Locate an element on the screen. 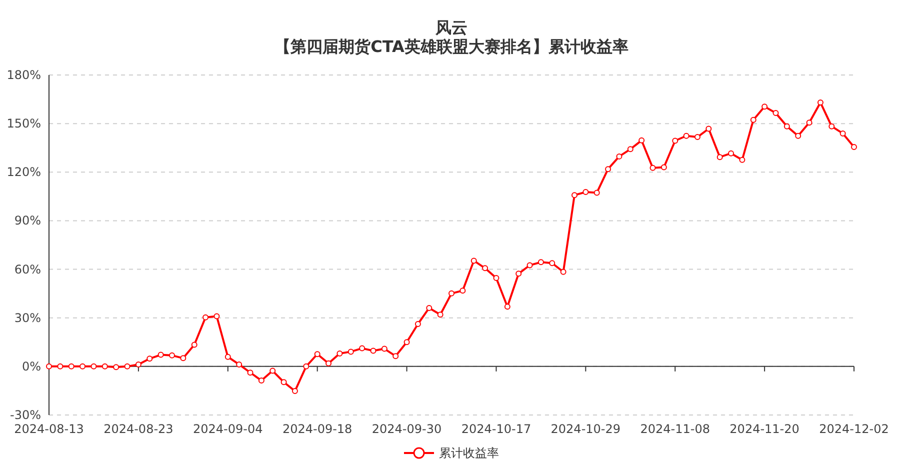  x-tick-label: 2024-08-23 is located at coordinates (139, 429).